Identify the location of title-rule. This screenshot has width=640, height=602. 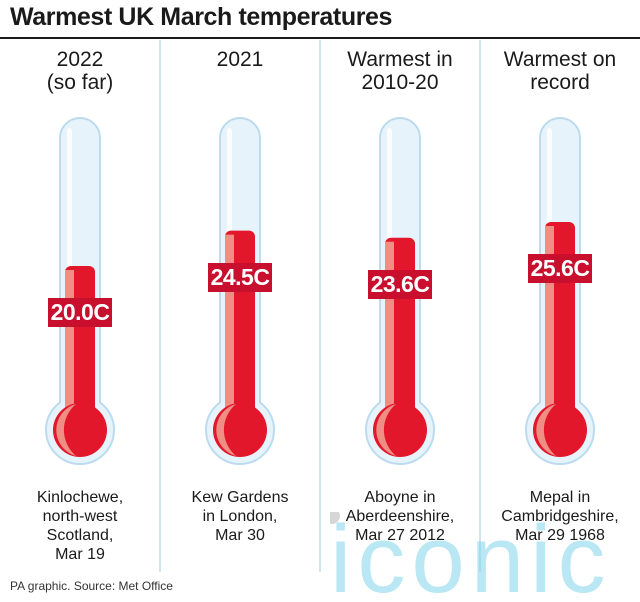
(320, 38).